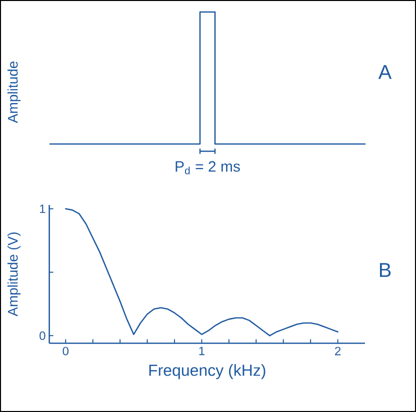  I want to click on x-tick-label: 0, so click(65, 351).